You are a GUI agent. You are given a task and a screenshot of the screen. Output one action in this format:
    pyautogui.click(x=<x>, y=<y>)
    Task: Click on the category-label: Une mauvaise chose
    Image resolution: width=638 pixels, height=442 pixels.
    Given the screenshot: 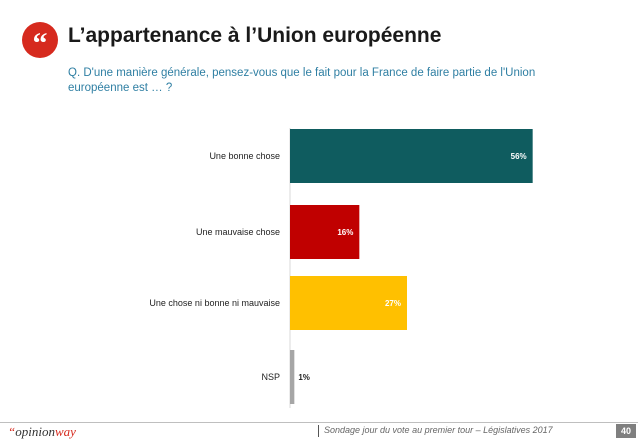 What is the action you would take?
    pyautogui.click(x=238, y=232)
    